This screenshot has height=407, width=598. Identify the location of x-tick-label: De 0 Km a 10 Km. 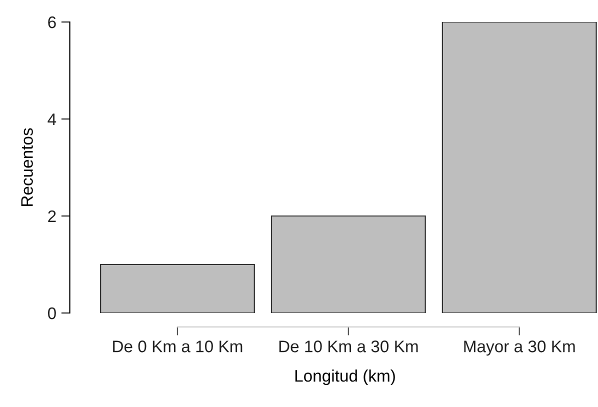
(177, 346).